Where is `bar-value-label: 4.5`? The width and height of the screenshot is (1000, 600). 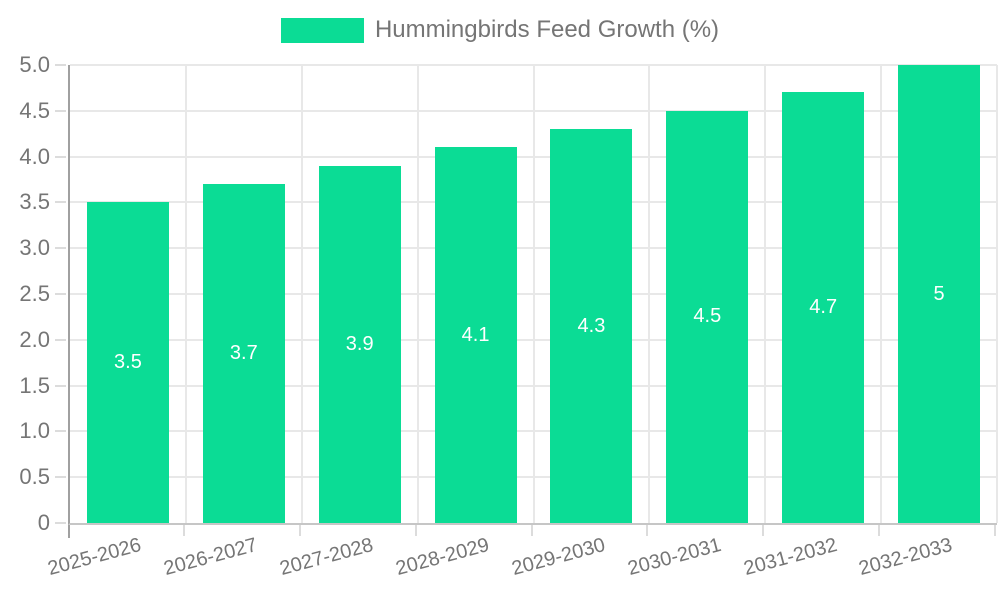 bar-value-label: 4.5 is located at coordinates (707, 316).